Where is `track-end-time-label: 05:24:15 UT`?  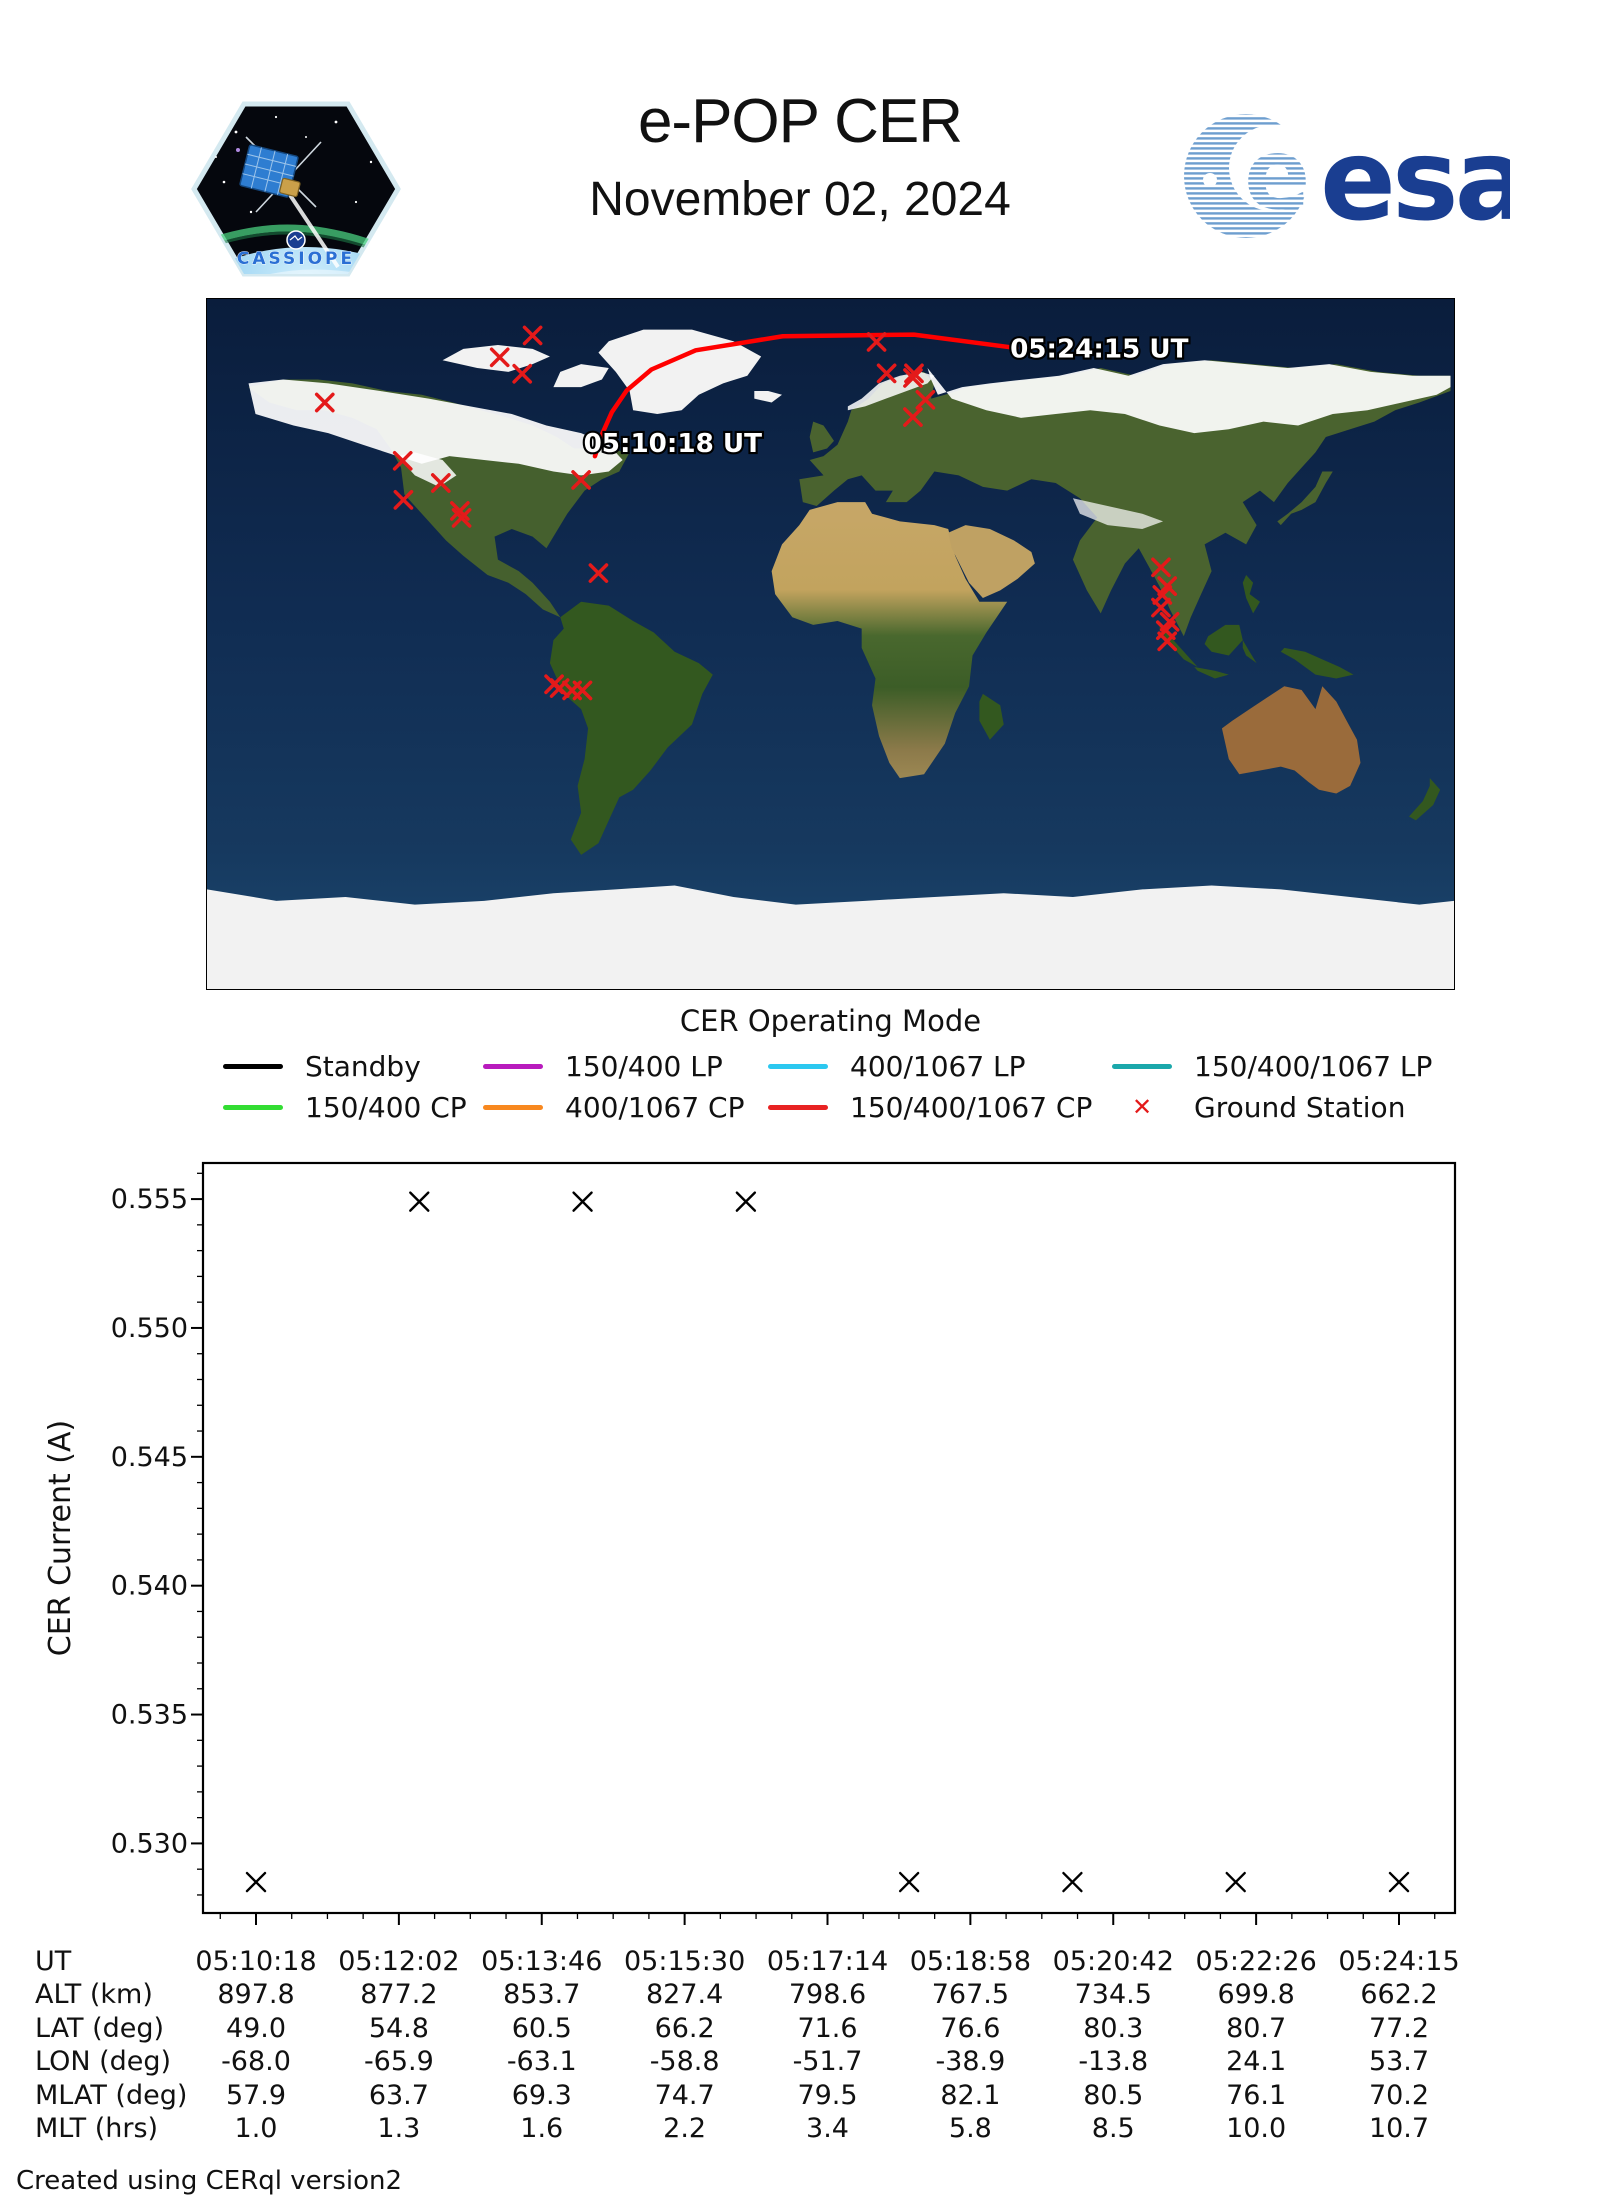
track-end-time-label: 05:24:15 UT is located at coordinates (1099, 350).